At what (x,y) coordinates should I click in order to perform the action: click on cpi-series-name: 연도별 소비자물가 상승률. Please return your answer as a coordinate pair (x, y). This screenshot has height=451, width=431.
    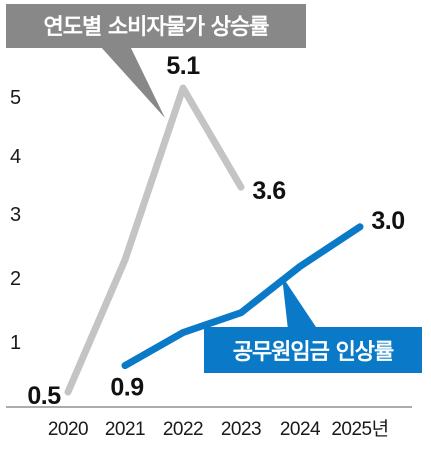
    Looking at the image, I should click on (157, 27).